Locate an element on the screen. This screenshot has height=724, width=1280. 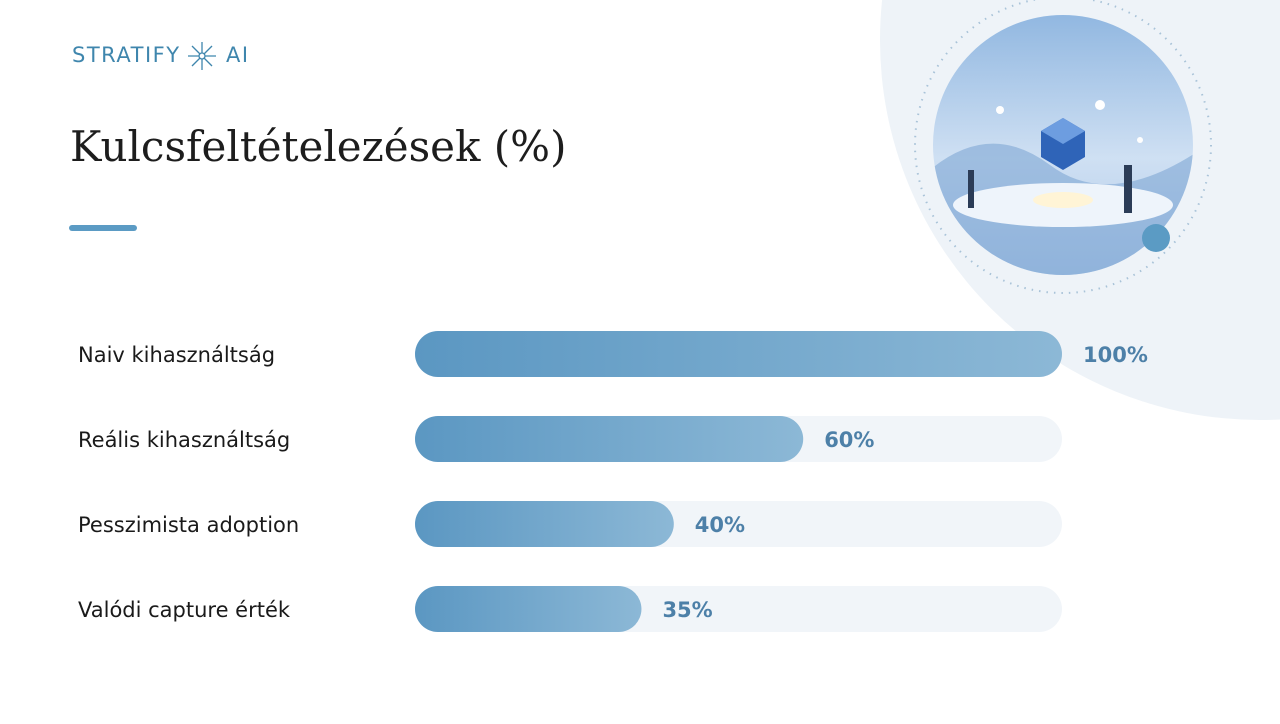
category-label: Pesszimista adoption is located at coordinates (188, 525).